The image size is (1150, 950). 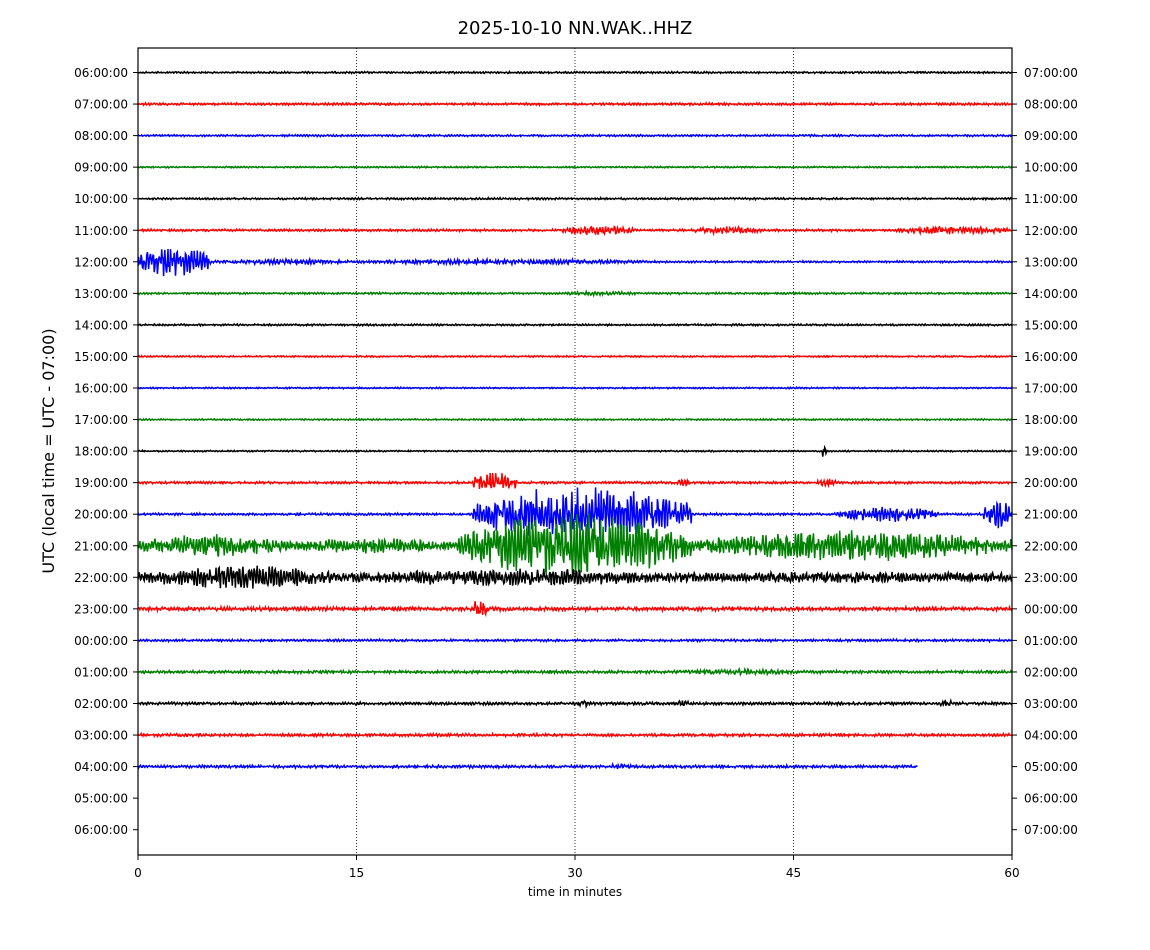 I want to click on right-label-10: 17:00:00, so click(x=1051, y=389).